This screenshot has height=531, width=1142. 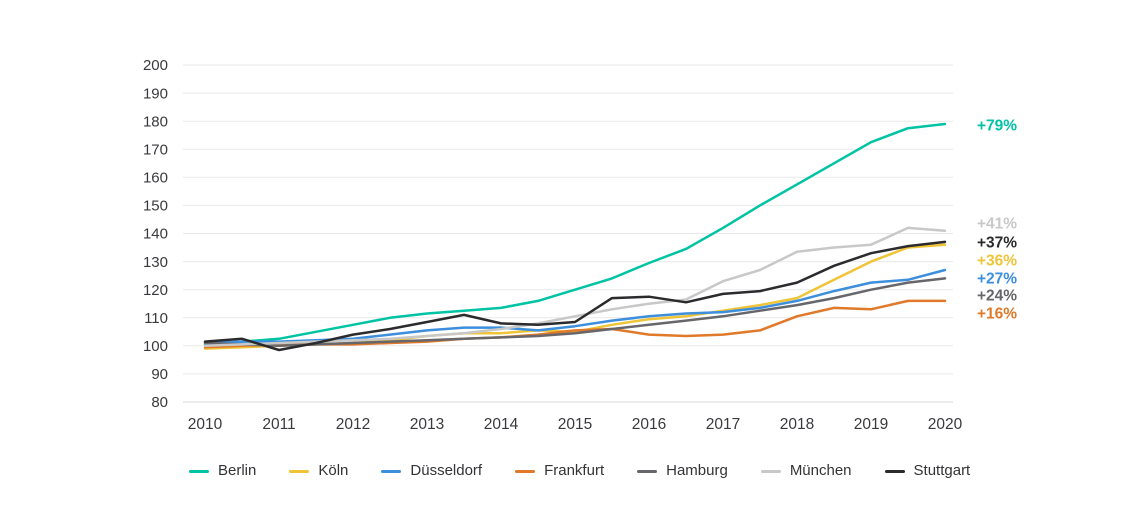 I want to click on legend-item-berlin: Berlin, so click(x=222, y=471).